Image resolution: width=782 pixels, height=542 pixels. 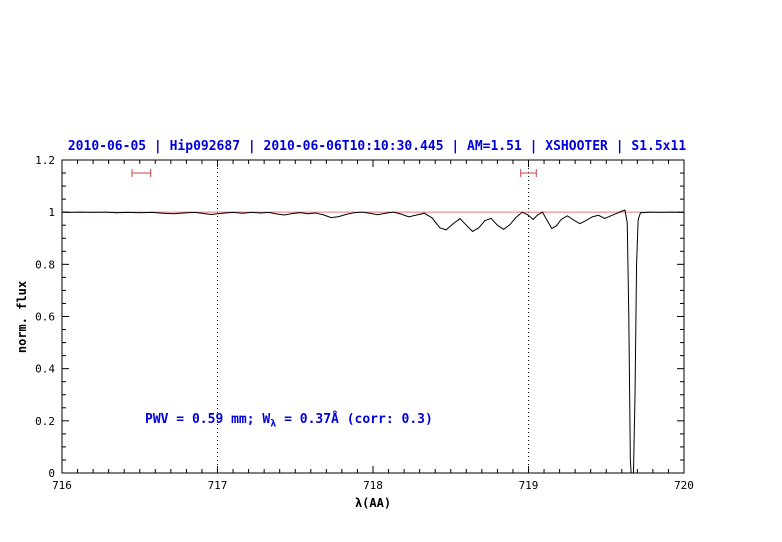 I want to click on pwv-annotation: PWV = 0.59 mm; Wλ = 0.37Å (corr: 0.3), so click(x=289, y=421).